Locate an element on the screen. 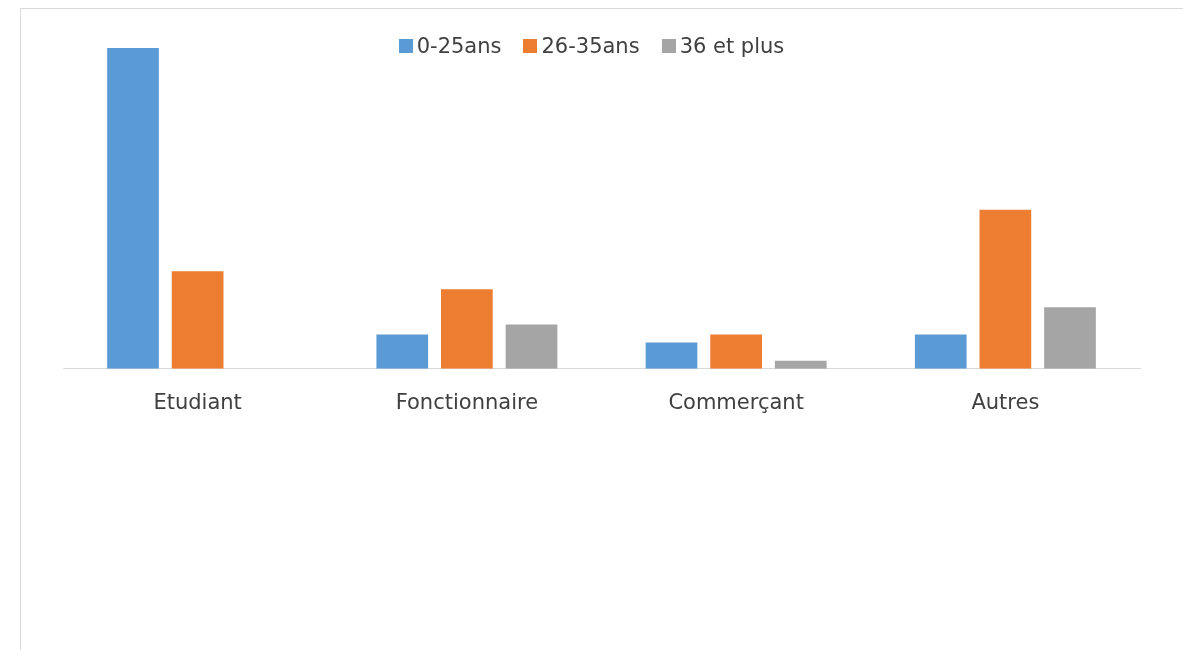  x-tick-label: Autres is located at coordinates (1005, 401).